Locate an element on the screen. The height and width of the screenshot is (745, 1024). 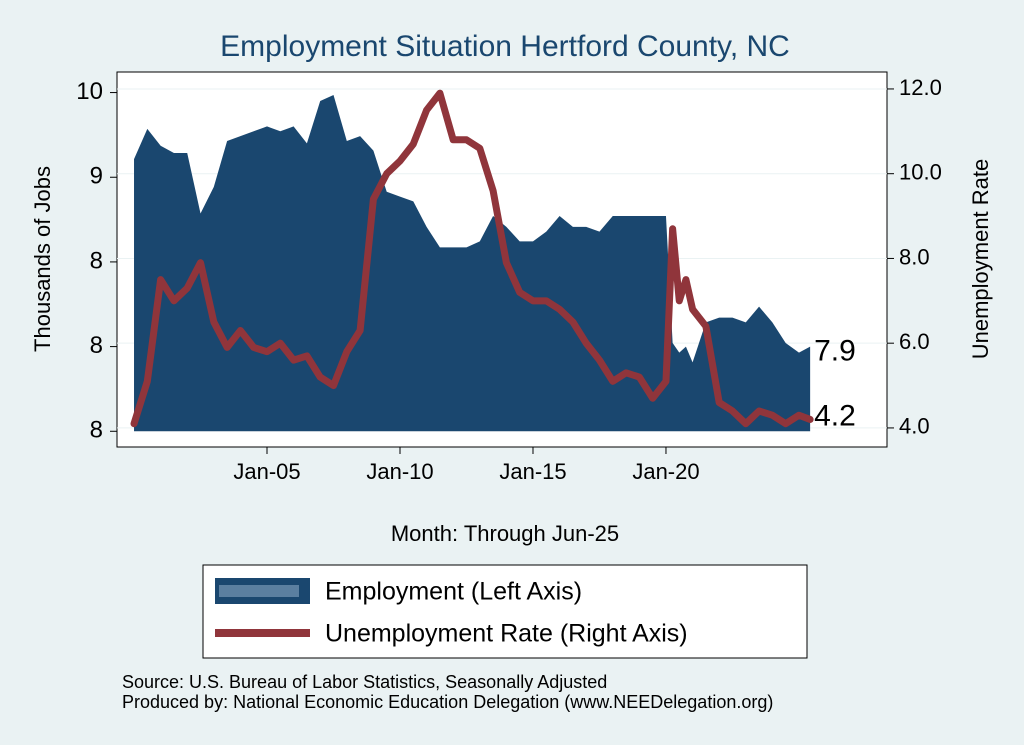
legend-swatch-inner is located at coordinates (259, 591).